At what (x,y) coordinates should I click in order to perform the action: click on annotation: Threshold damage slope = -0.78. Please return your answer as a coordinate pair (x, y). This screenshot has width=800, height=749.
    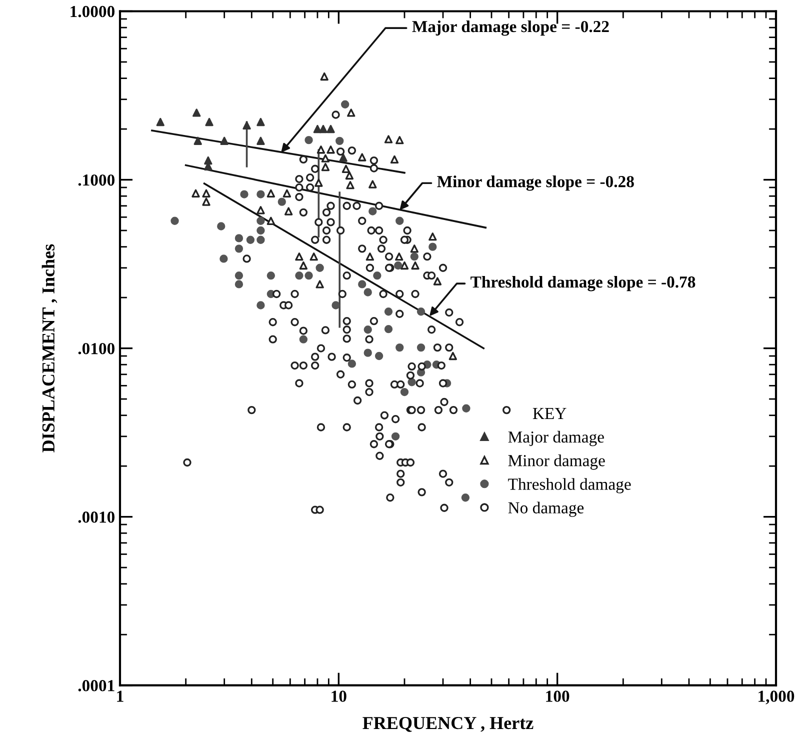
    Looking at the image, I should click on (583, 284).